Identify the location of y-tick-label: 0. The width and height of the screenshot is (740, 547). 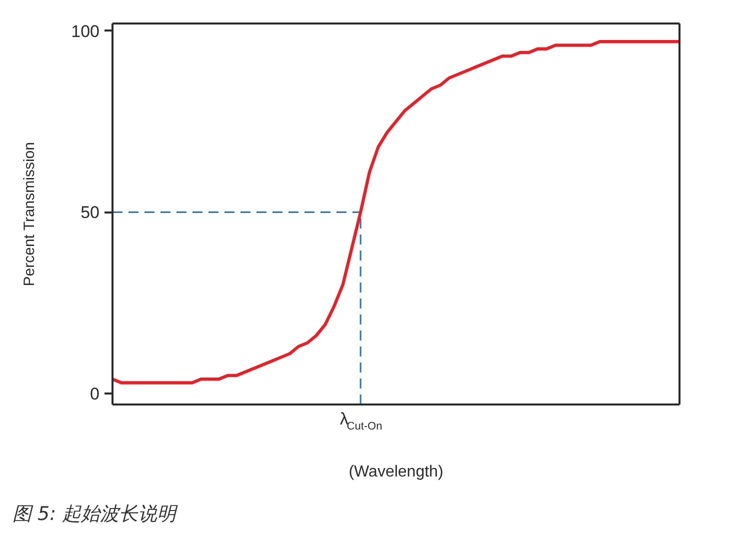
(95, 394).